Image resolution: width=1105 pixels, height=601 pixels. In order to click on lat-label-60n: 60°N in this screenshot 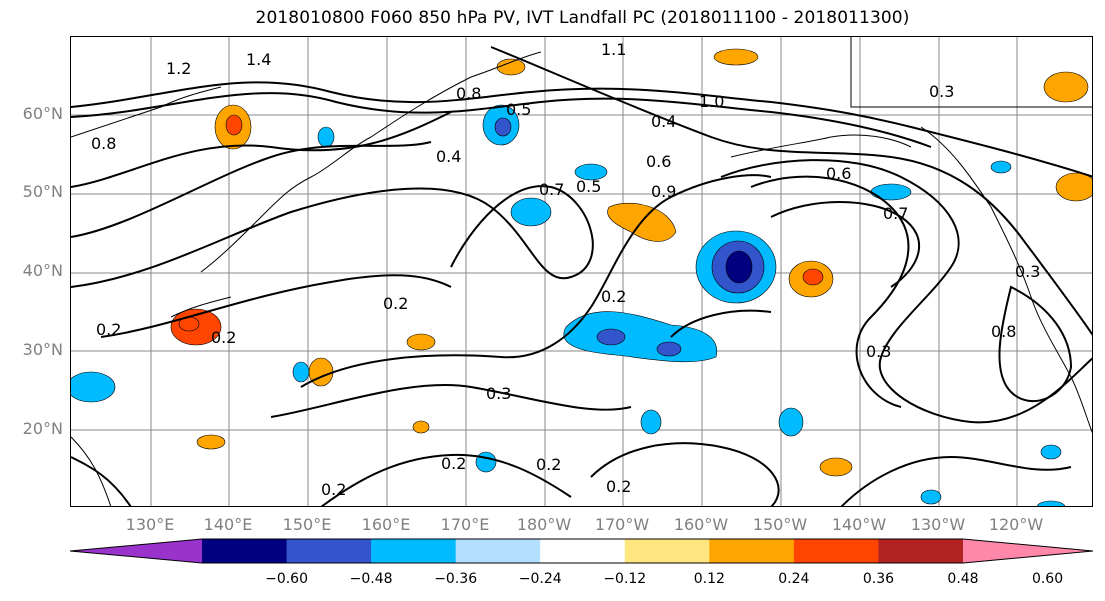, I will do `click(42, 113)`.